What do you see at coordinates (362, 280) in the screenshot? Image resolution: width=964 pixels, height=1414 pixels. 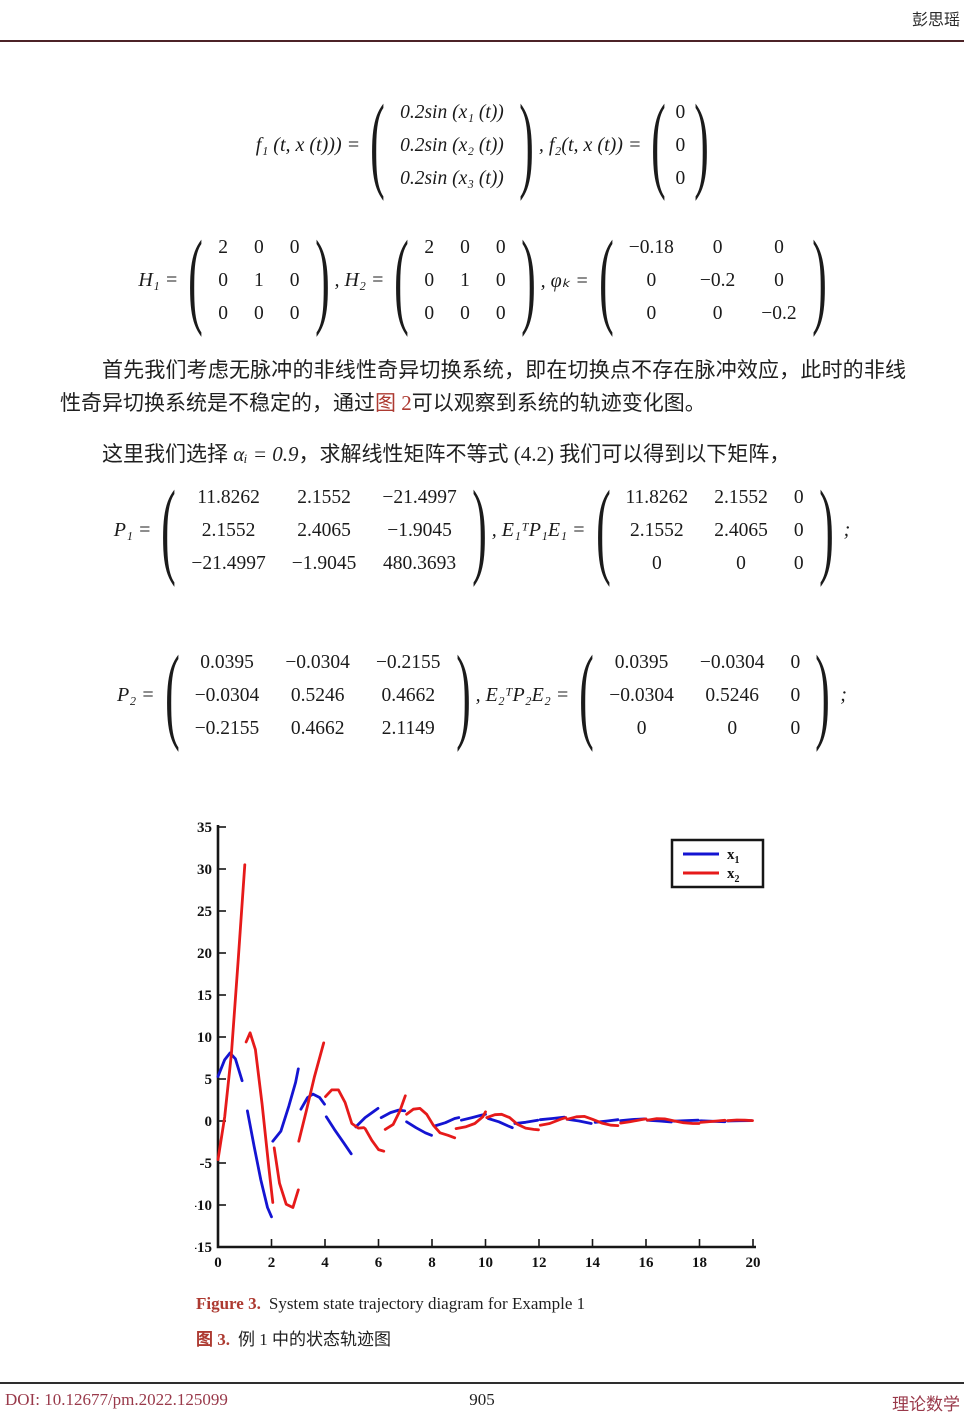 I see `math-text: , H₂ =` at bounding box center [362, 280].